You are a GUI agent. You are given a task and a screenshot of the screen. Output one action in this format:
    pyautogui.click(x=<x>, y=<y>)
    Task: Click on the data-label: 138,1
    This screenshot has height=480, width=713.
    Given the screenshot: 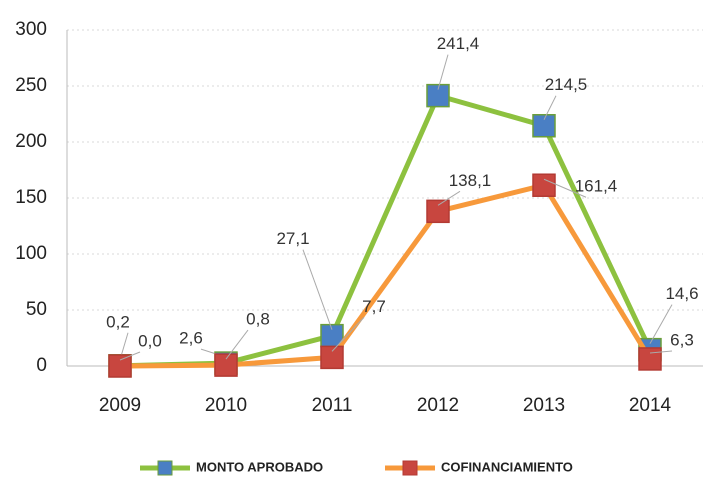 What is the action you would take?
    pyautogui.click(x=470, y=180)
    